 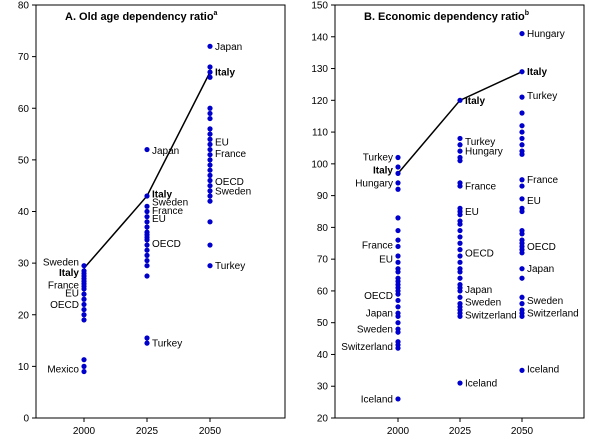 I want to click on y-tick-label: 20, so click(x=24, y=315).